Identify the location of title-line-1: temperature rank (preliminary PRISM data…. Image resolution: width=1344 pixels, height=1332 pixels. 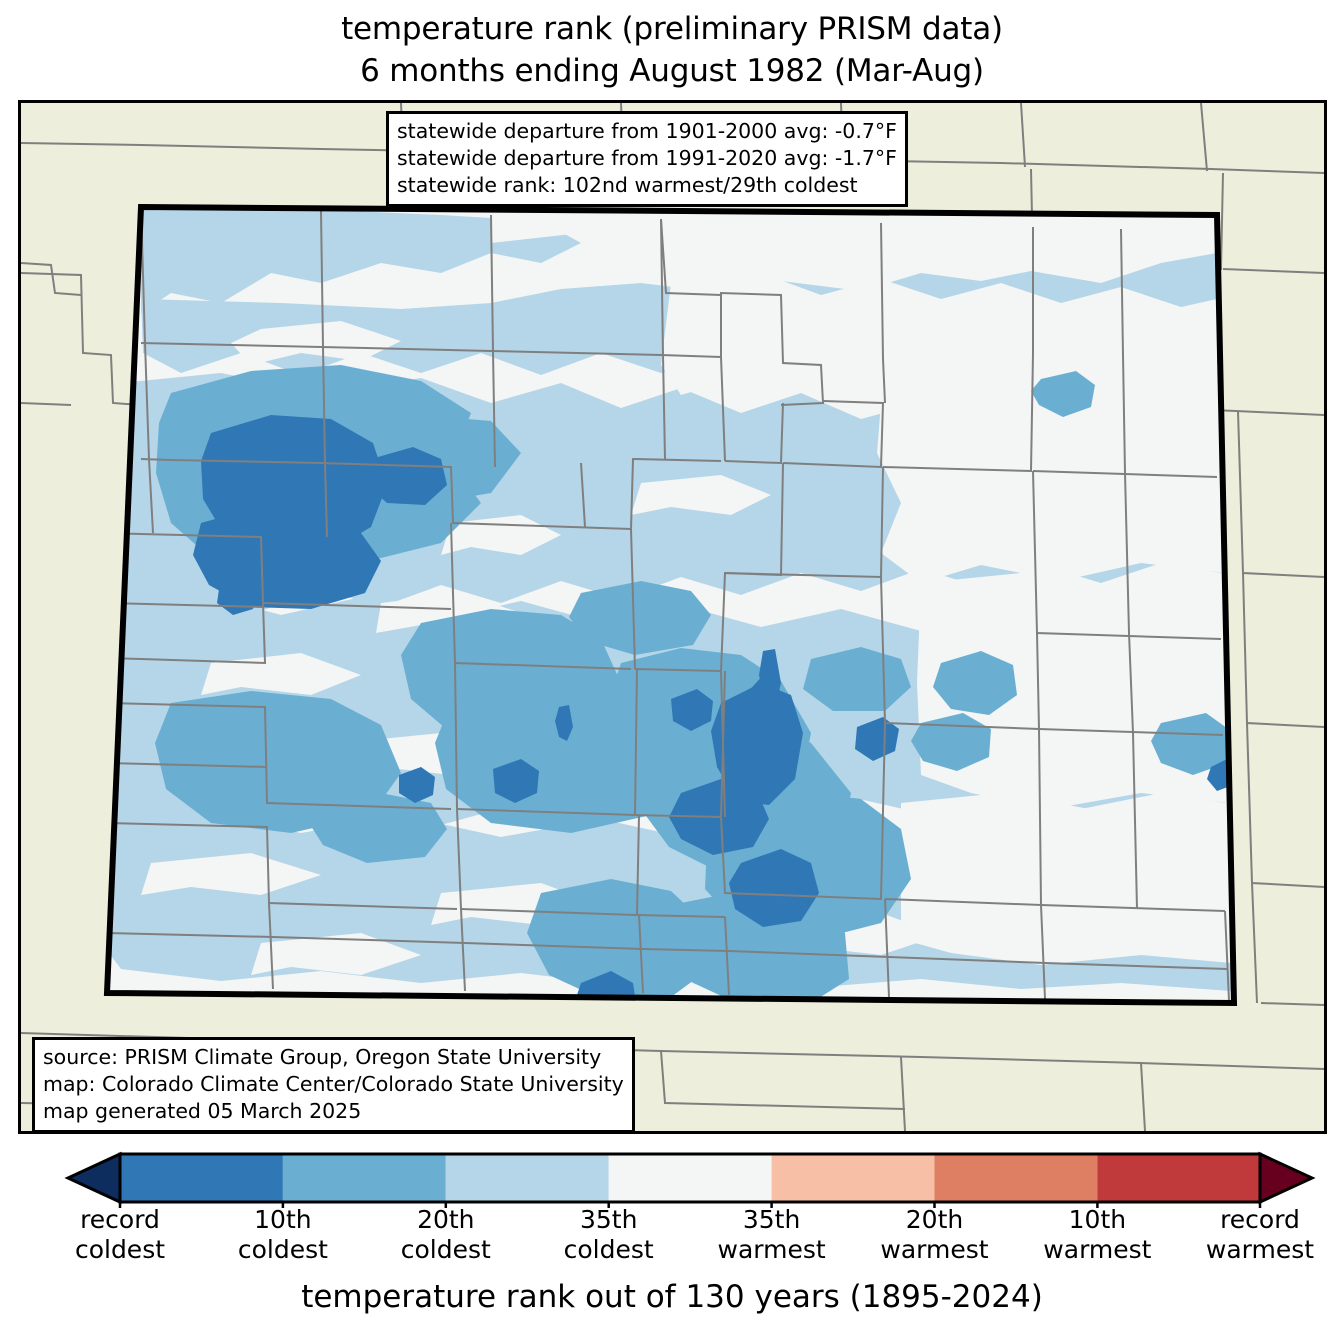
(672, 29).